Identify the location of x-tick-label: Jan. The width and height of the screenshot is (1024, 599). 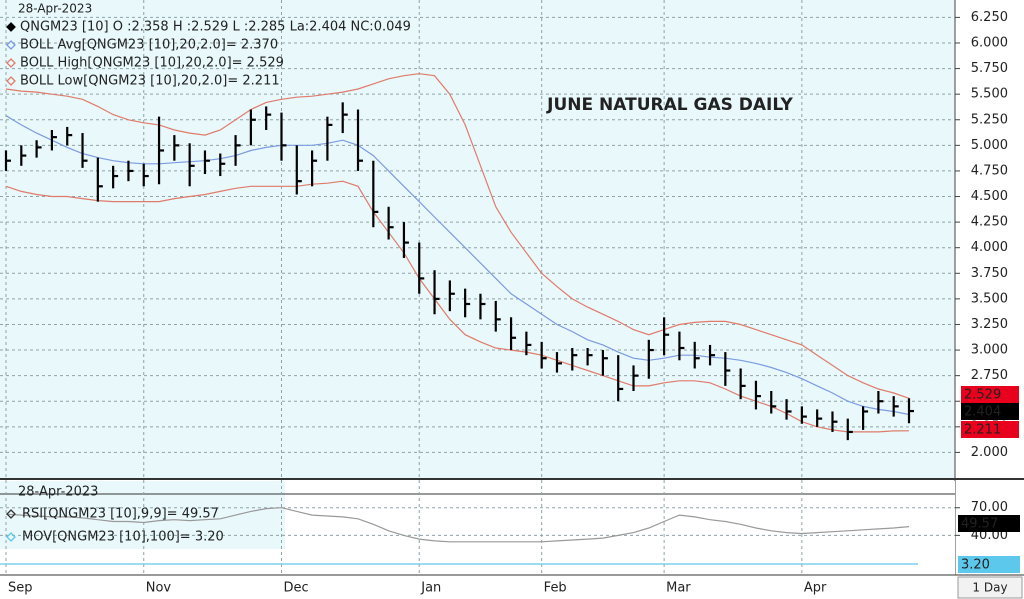
(430, 588).